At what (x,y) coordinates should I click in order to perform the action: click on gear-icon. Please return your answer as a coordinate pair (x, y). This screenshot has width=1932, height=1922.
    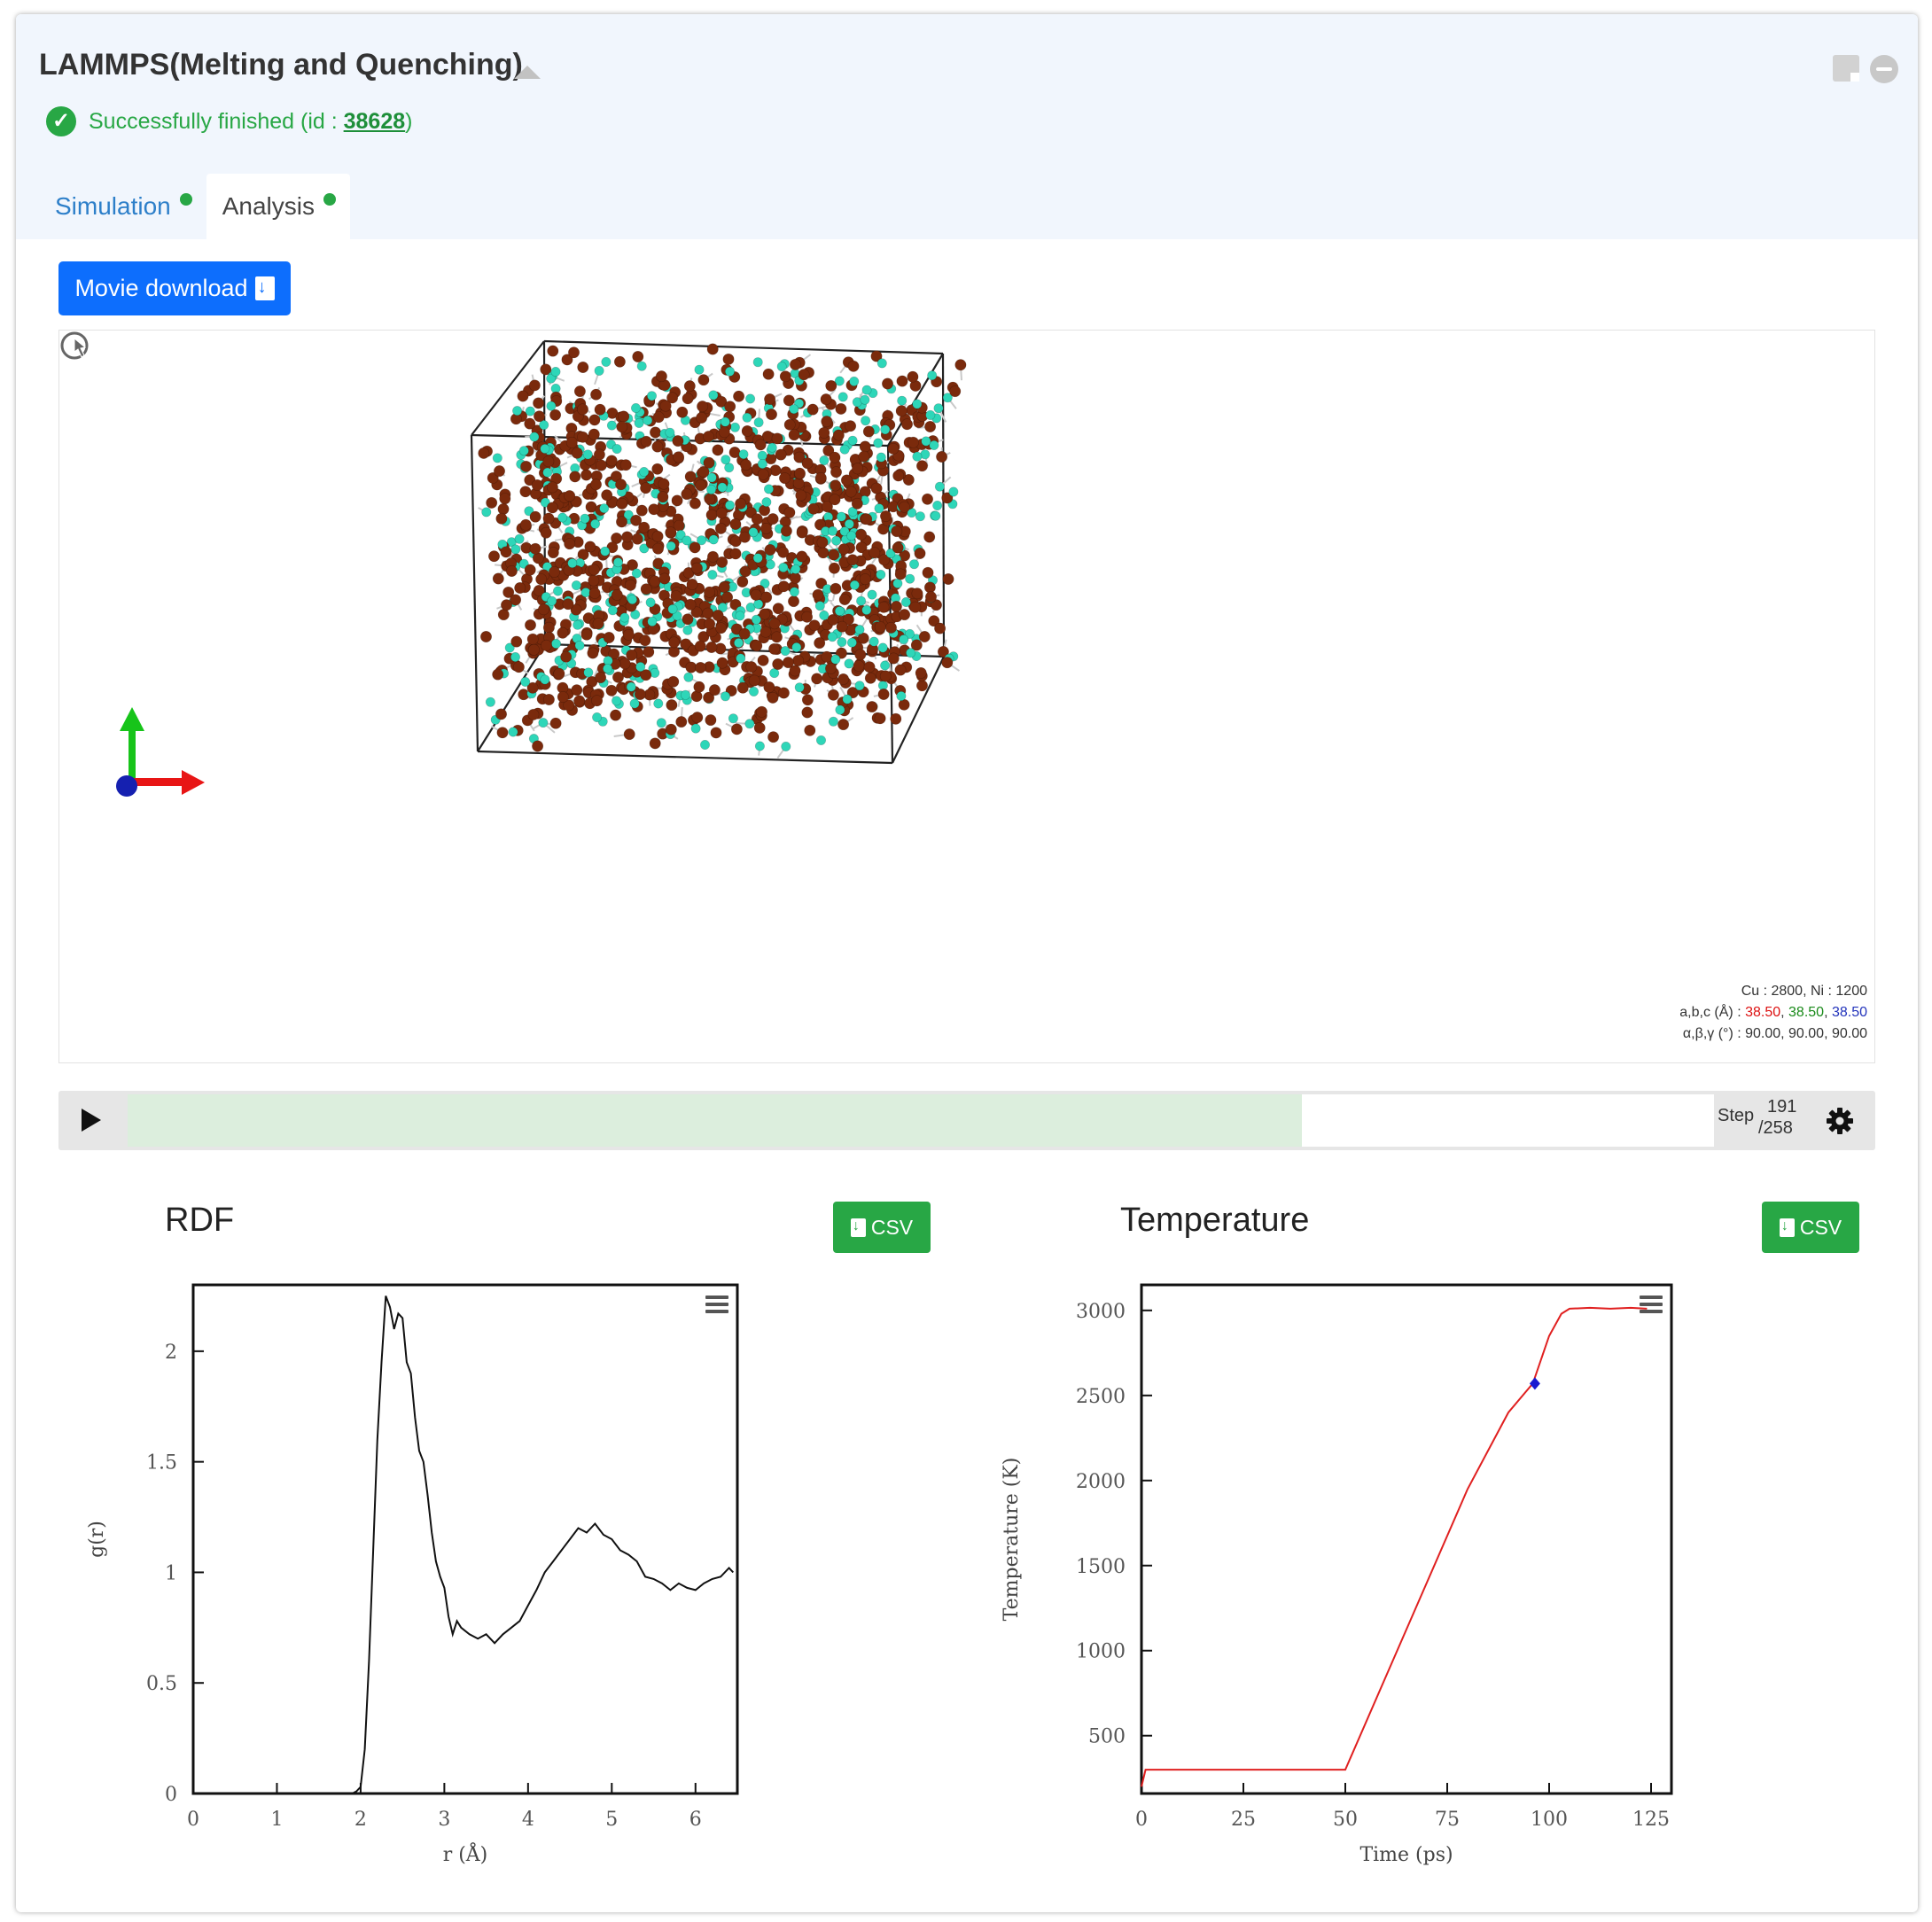
    Looking at the image, I should click on (1840, 1121).